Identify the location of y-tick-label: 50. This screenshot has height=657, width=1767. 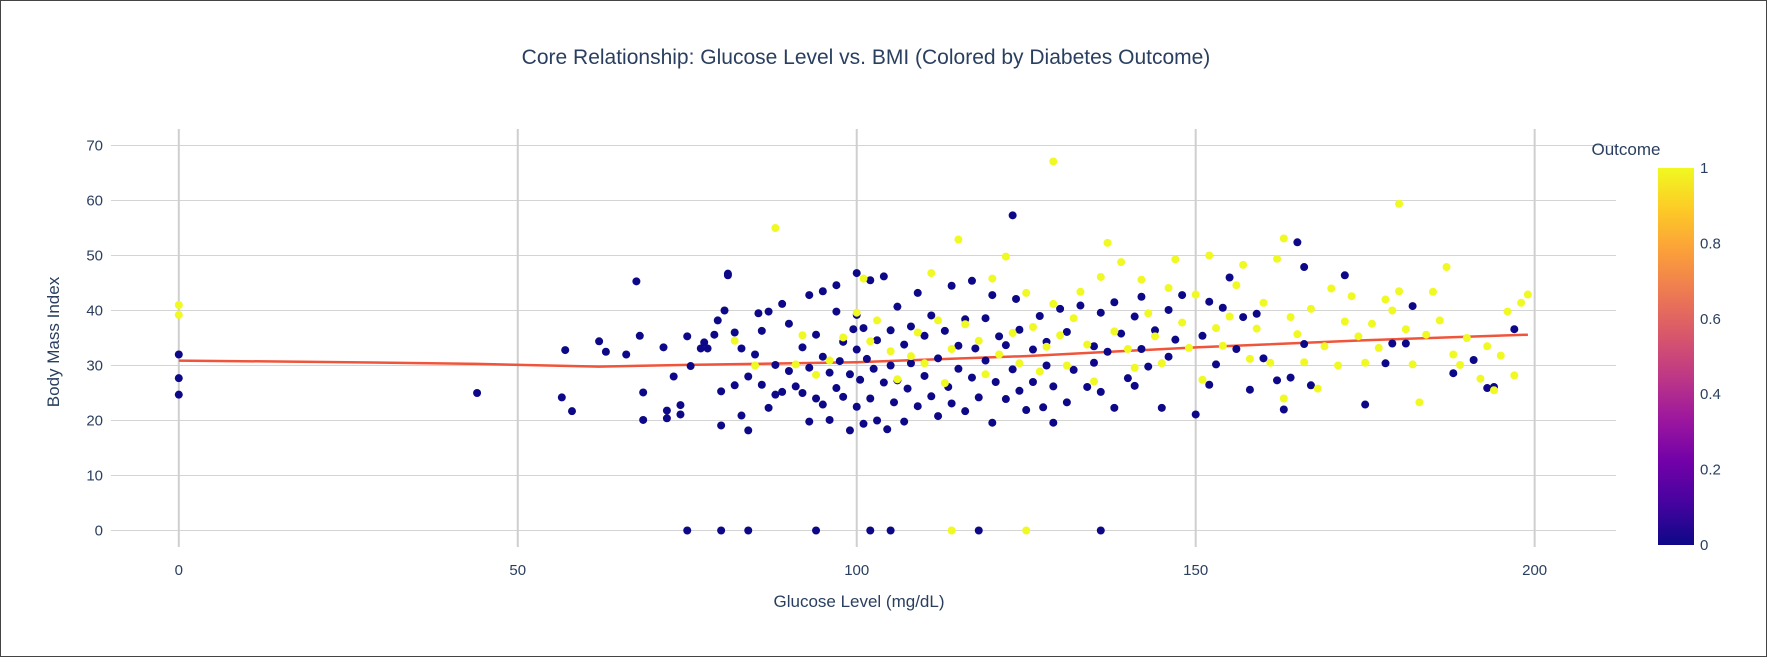
(94, 256).